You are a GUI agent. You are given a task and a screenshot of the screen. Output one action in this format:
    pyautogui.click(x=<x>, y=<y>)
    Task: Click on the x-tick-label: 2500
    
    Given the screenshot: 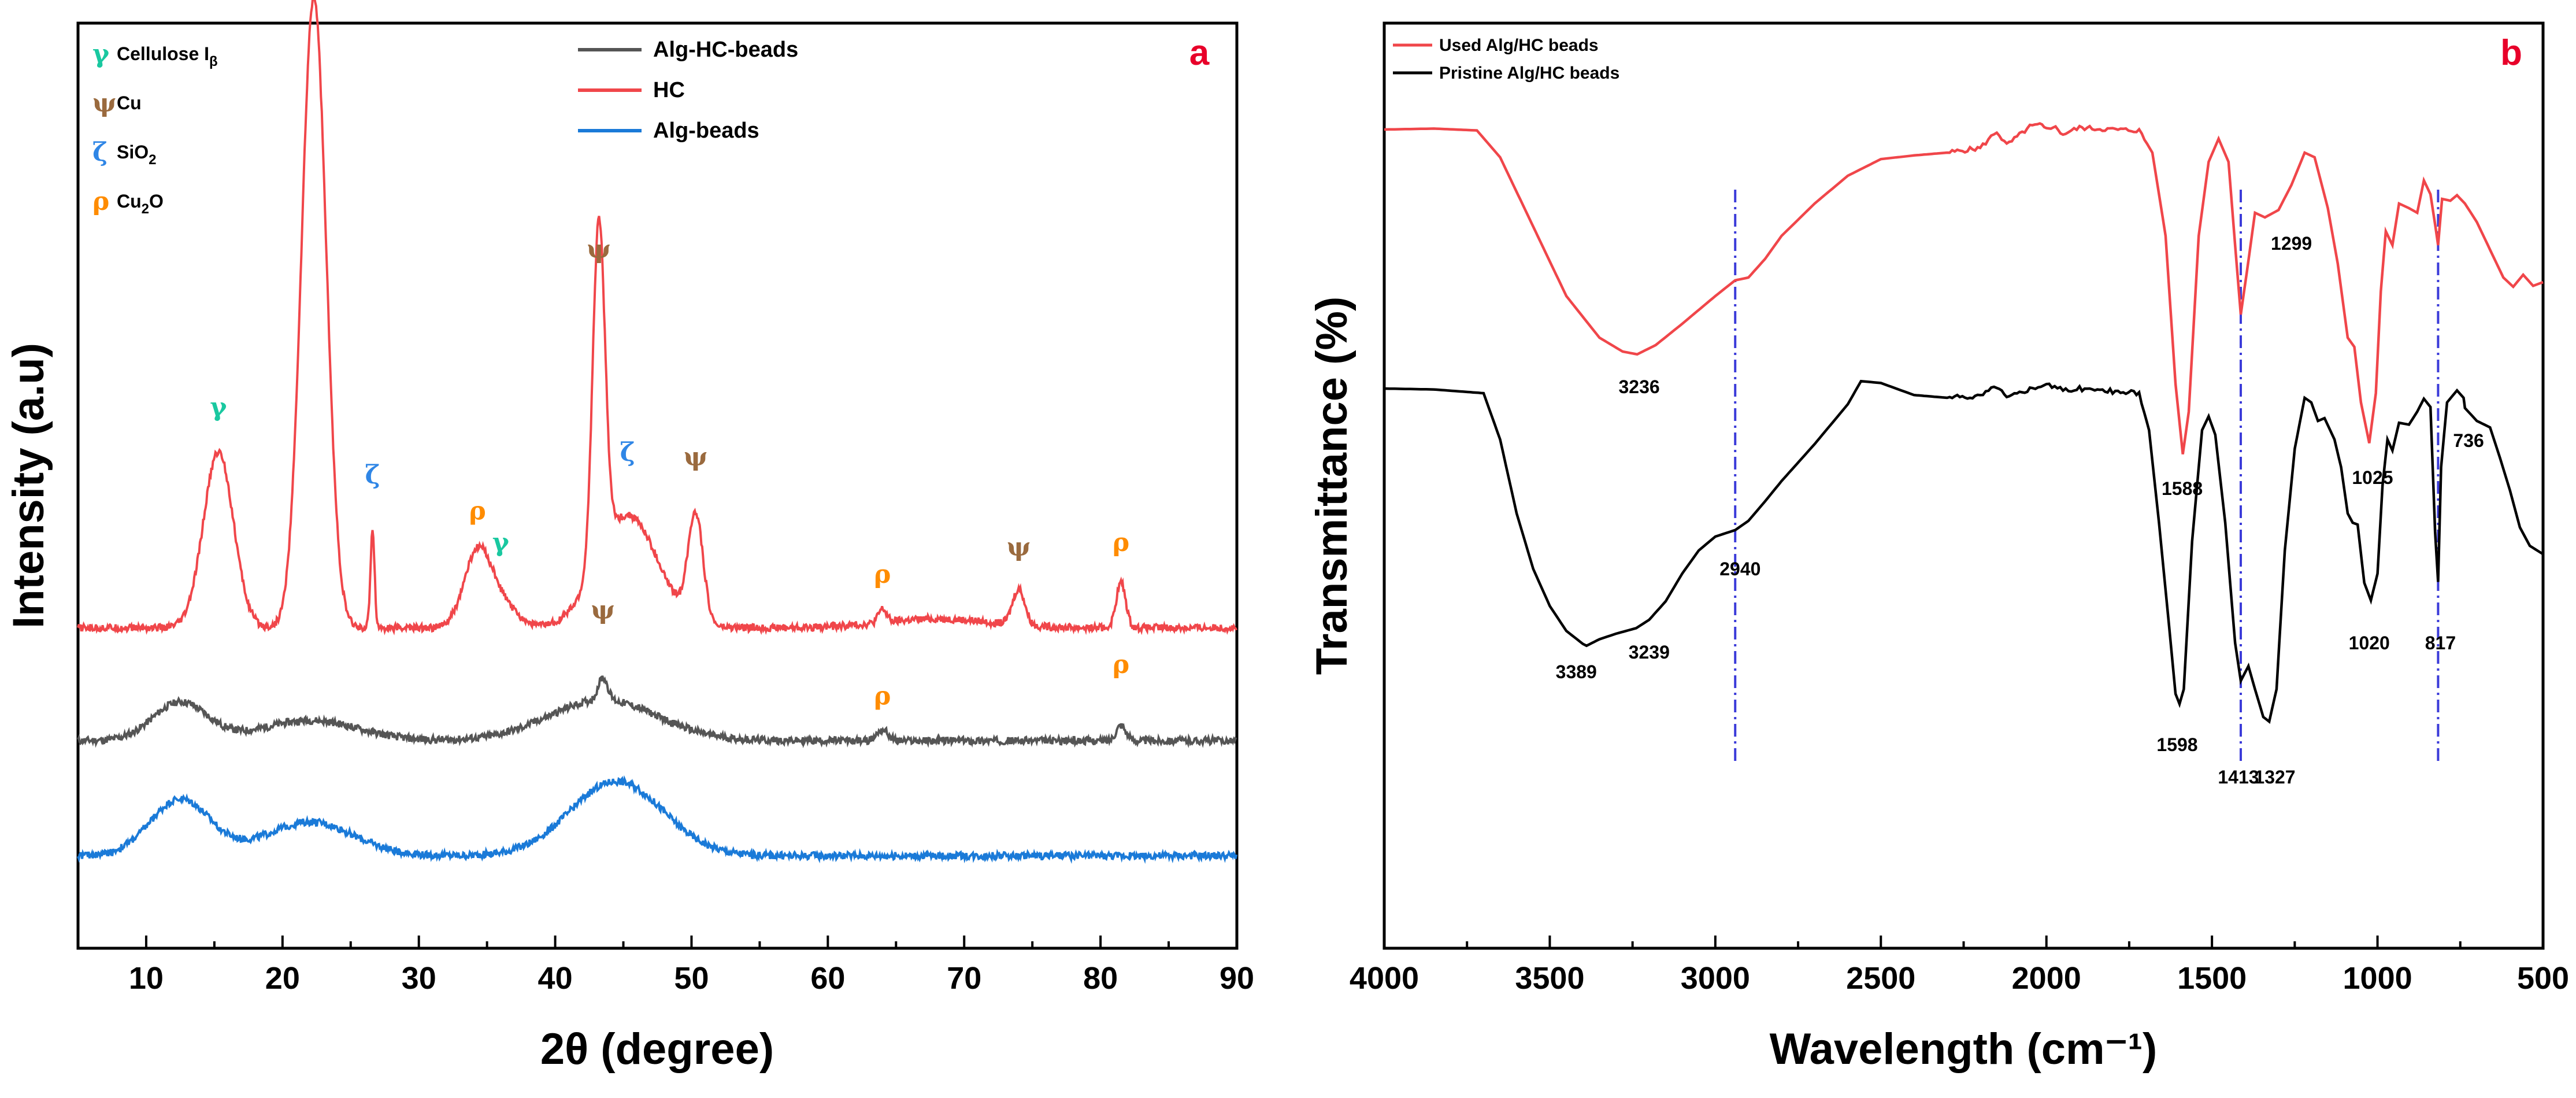 What is the action you would take?
    pyautogui.click(x=1880, y=978)
    